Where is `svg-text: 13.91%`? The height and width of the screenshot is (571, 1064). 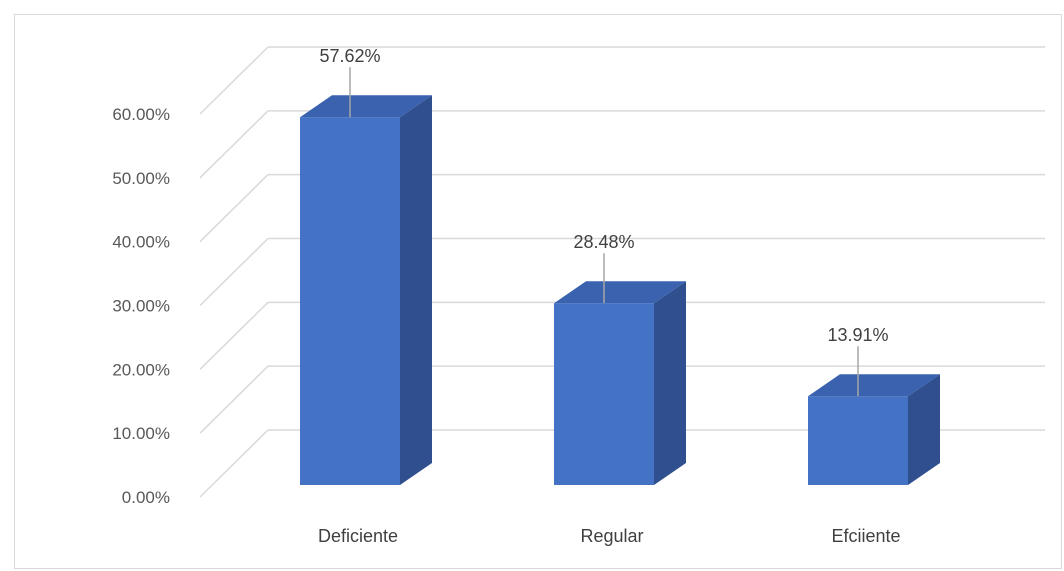
svg-text: 13.91% is located at coordinates (857, 335).